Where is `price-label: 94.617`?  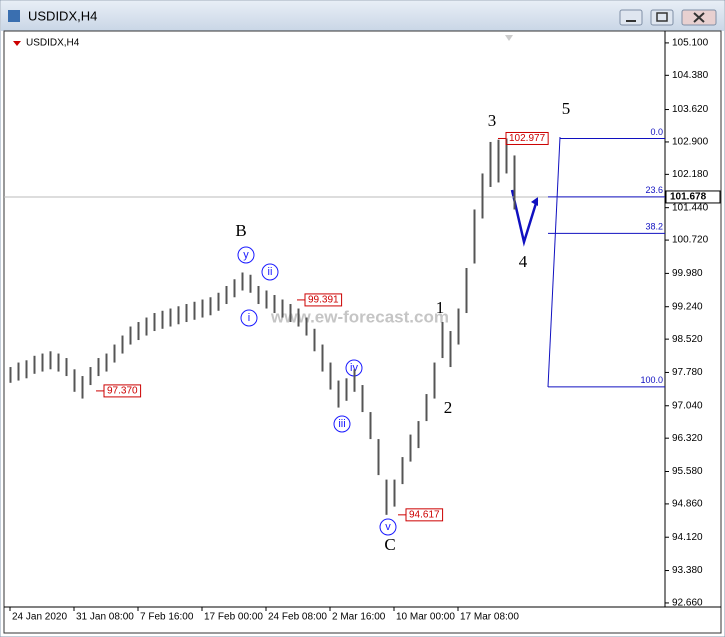
price-label: 94.617 is located at coordinates (424, 514).